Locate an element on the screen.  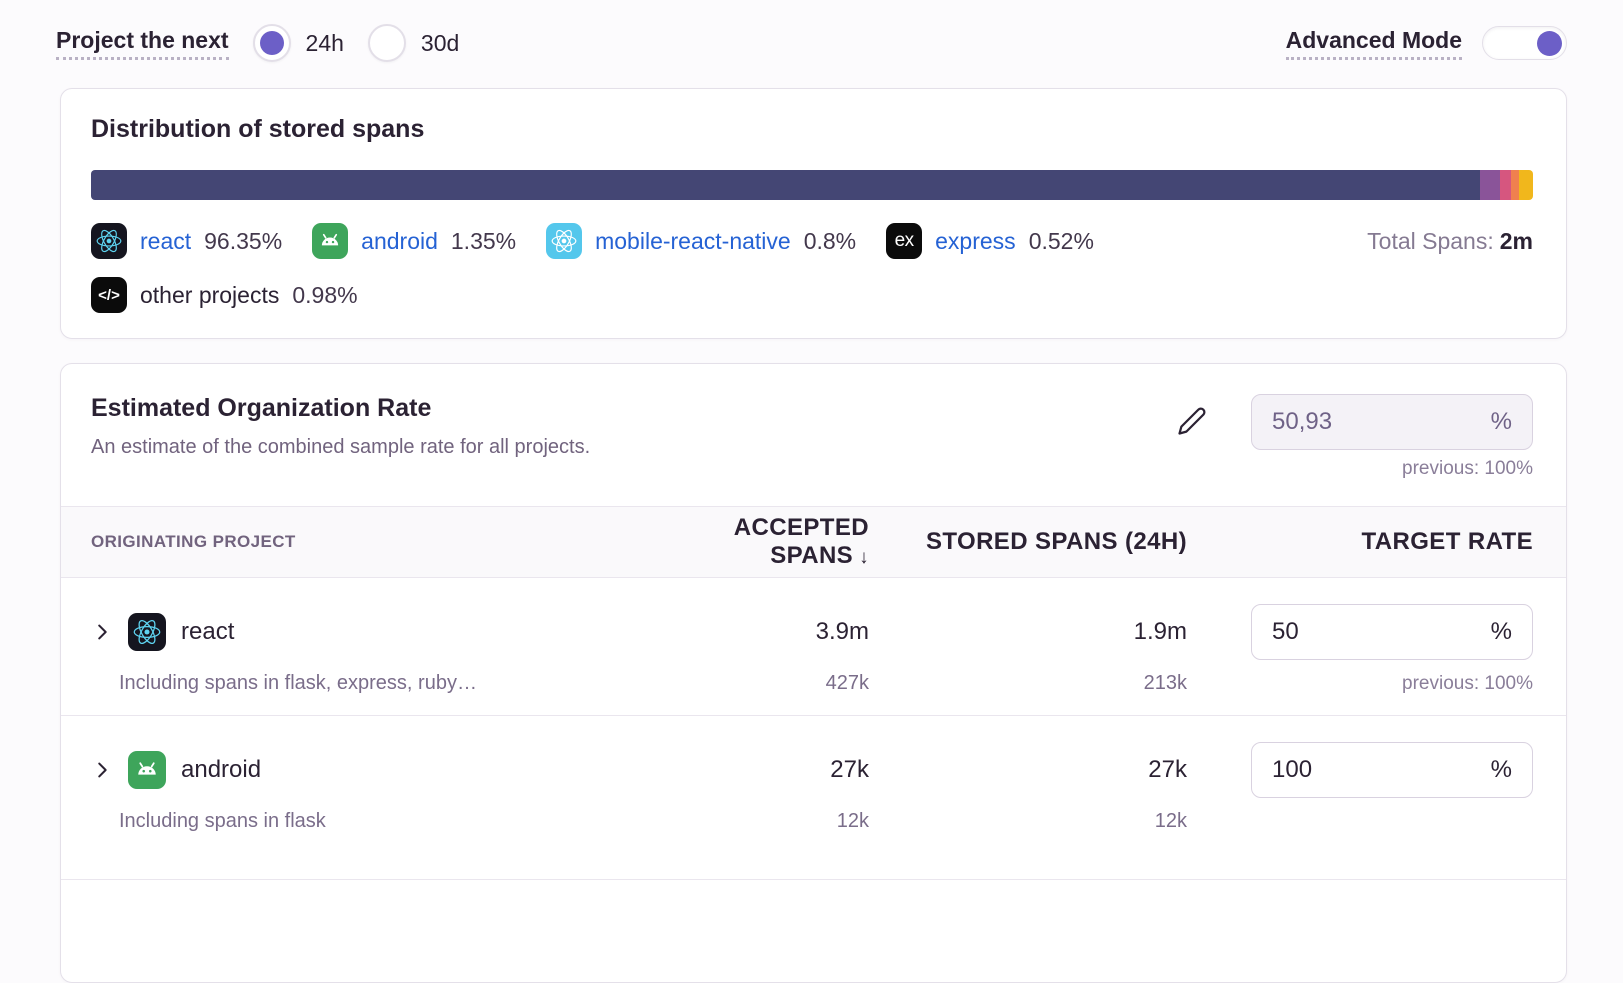
header-accepted-spans: ACCEPTED SPANS ↓ is located at coordinates (801, 541).